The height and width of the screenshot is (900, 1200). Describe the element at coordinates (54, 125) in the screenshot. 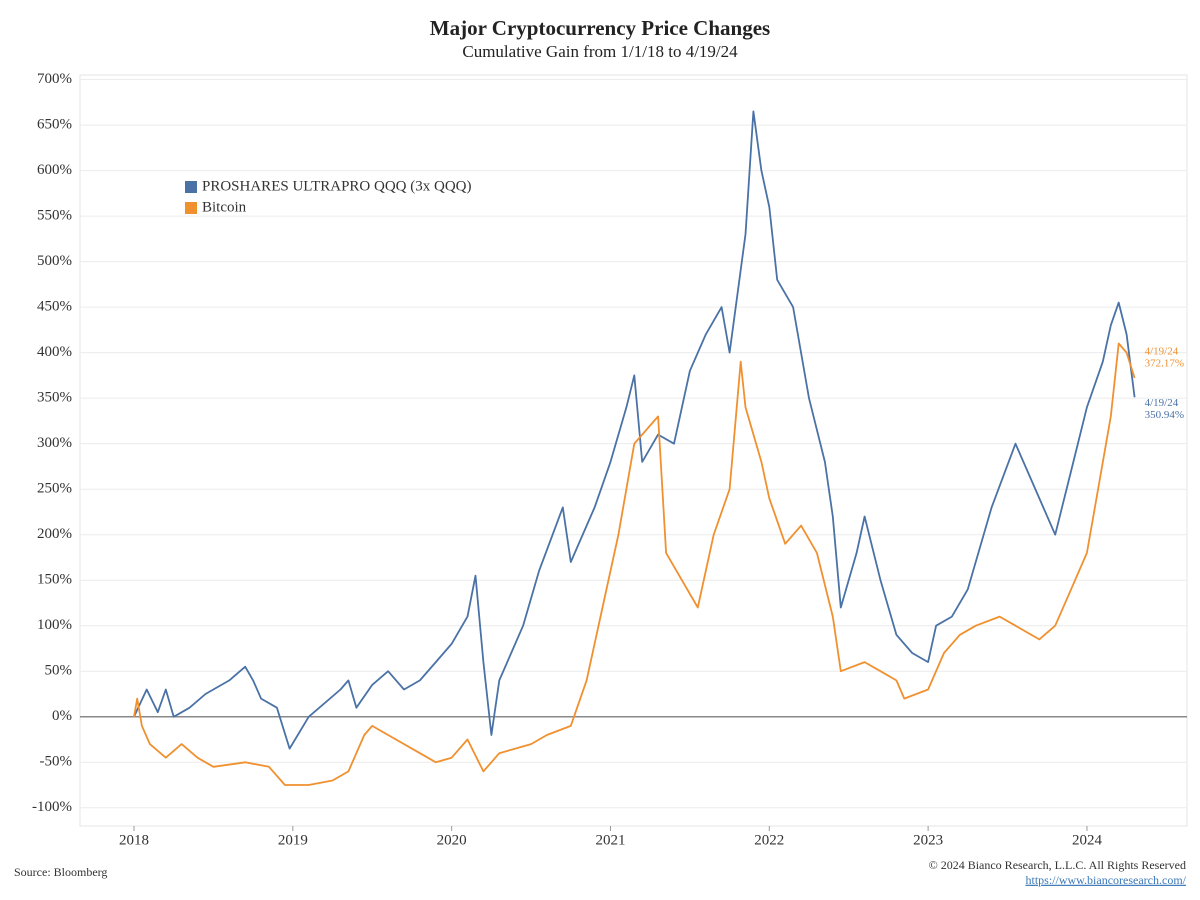

I see `y-tick-label: 650%` at that location.